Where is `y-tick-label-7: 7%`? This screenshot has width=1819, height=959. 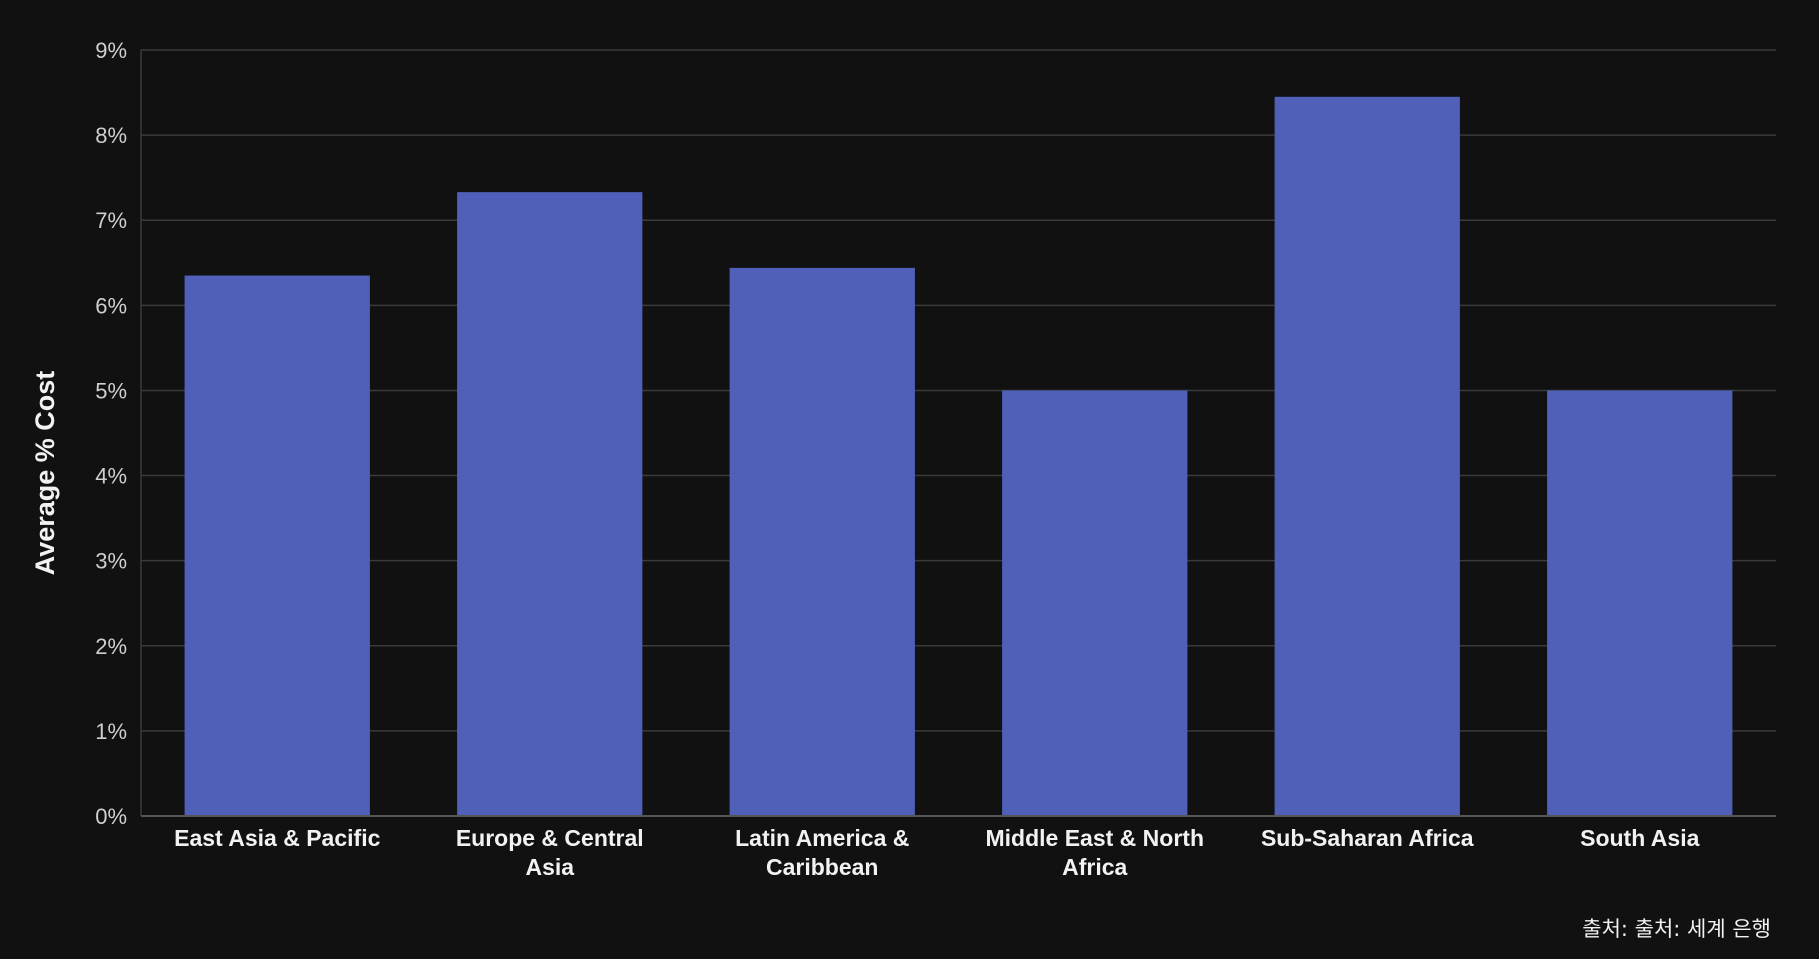
y-tick-label-7: 7% is located at coordinates (111, 220).